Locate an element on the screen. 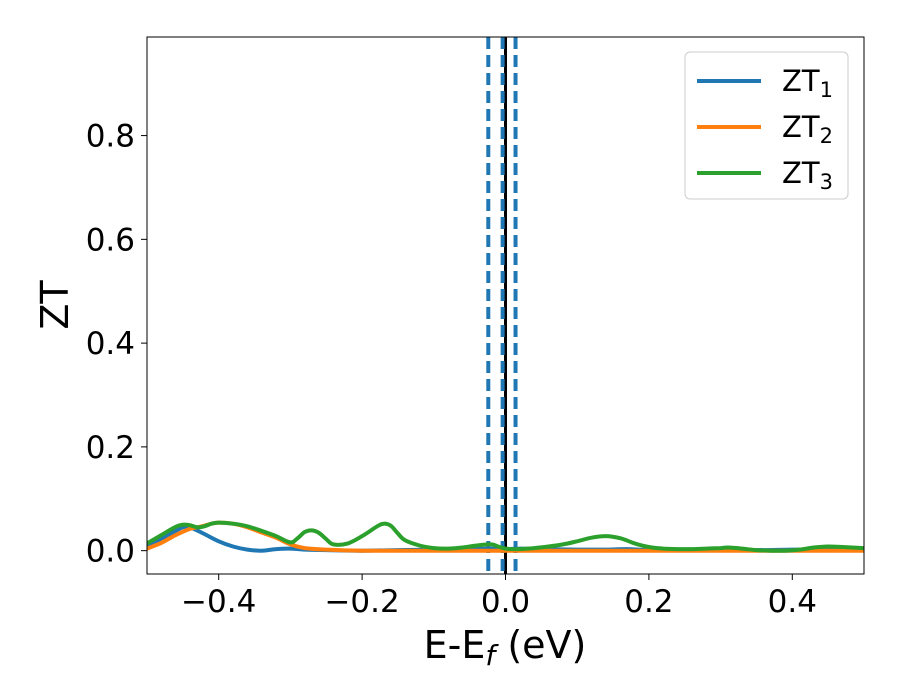 This screenshot has width=900, height=700. y-tick-label: 0.4 is located at coordinates (110, 344).